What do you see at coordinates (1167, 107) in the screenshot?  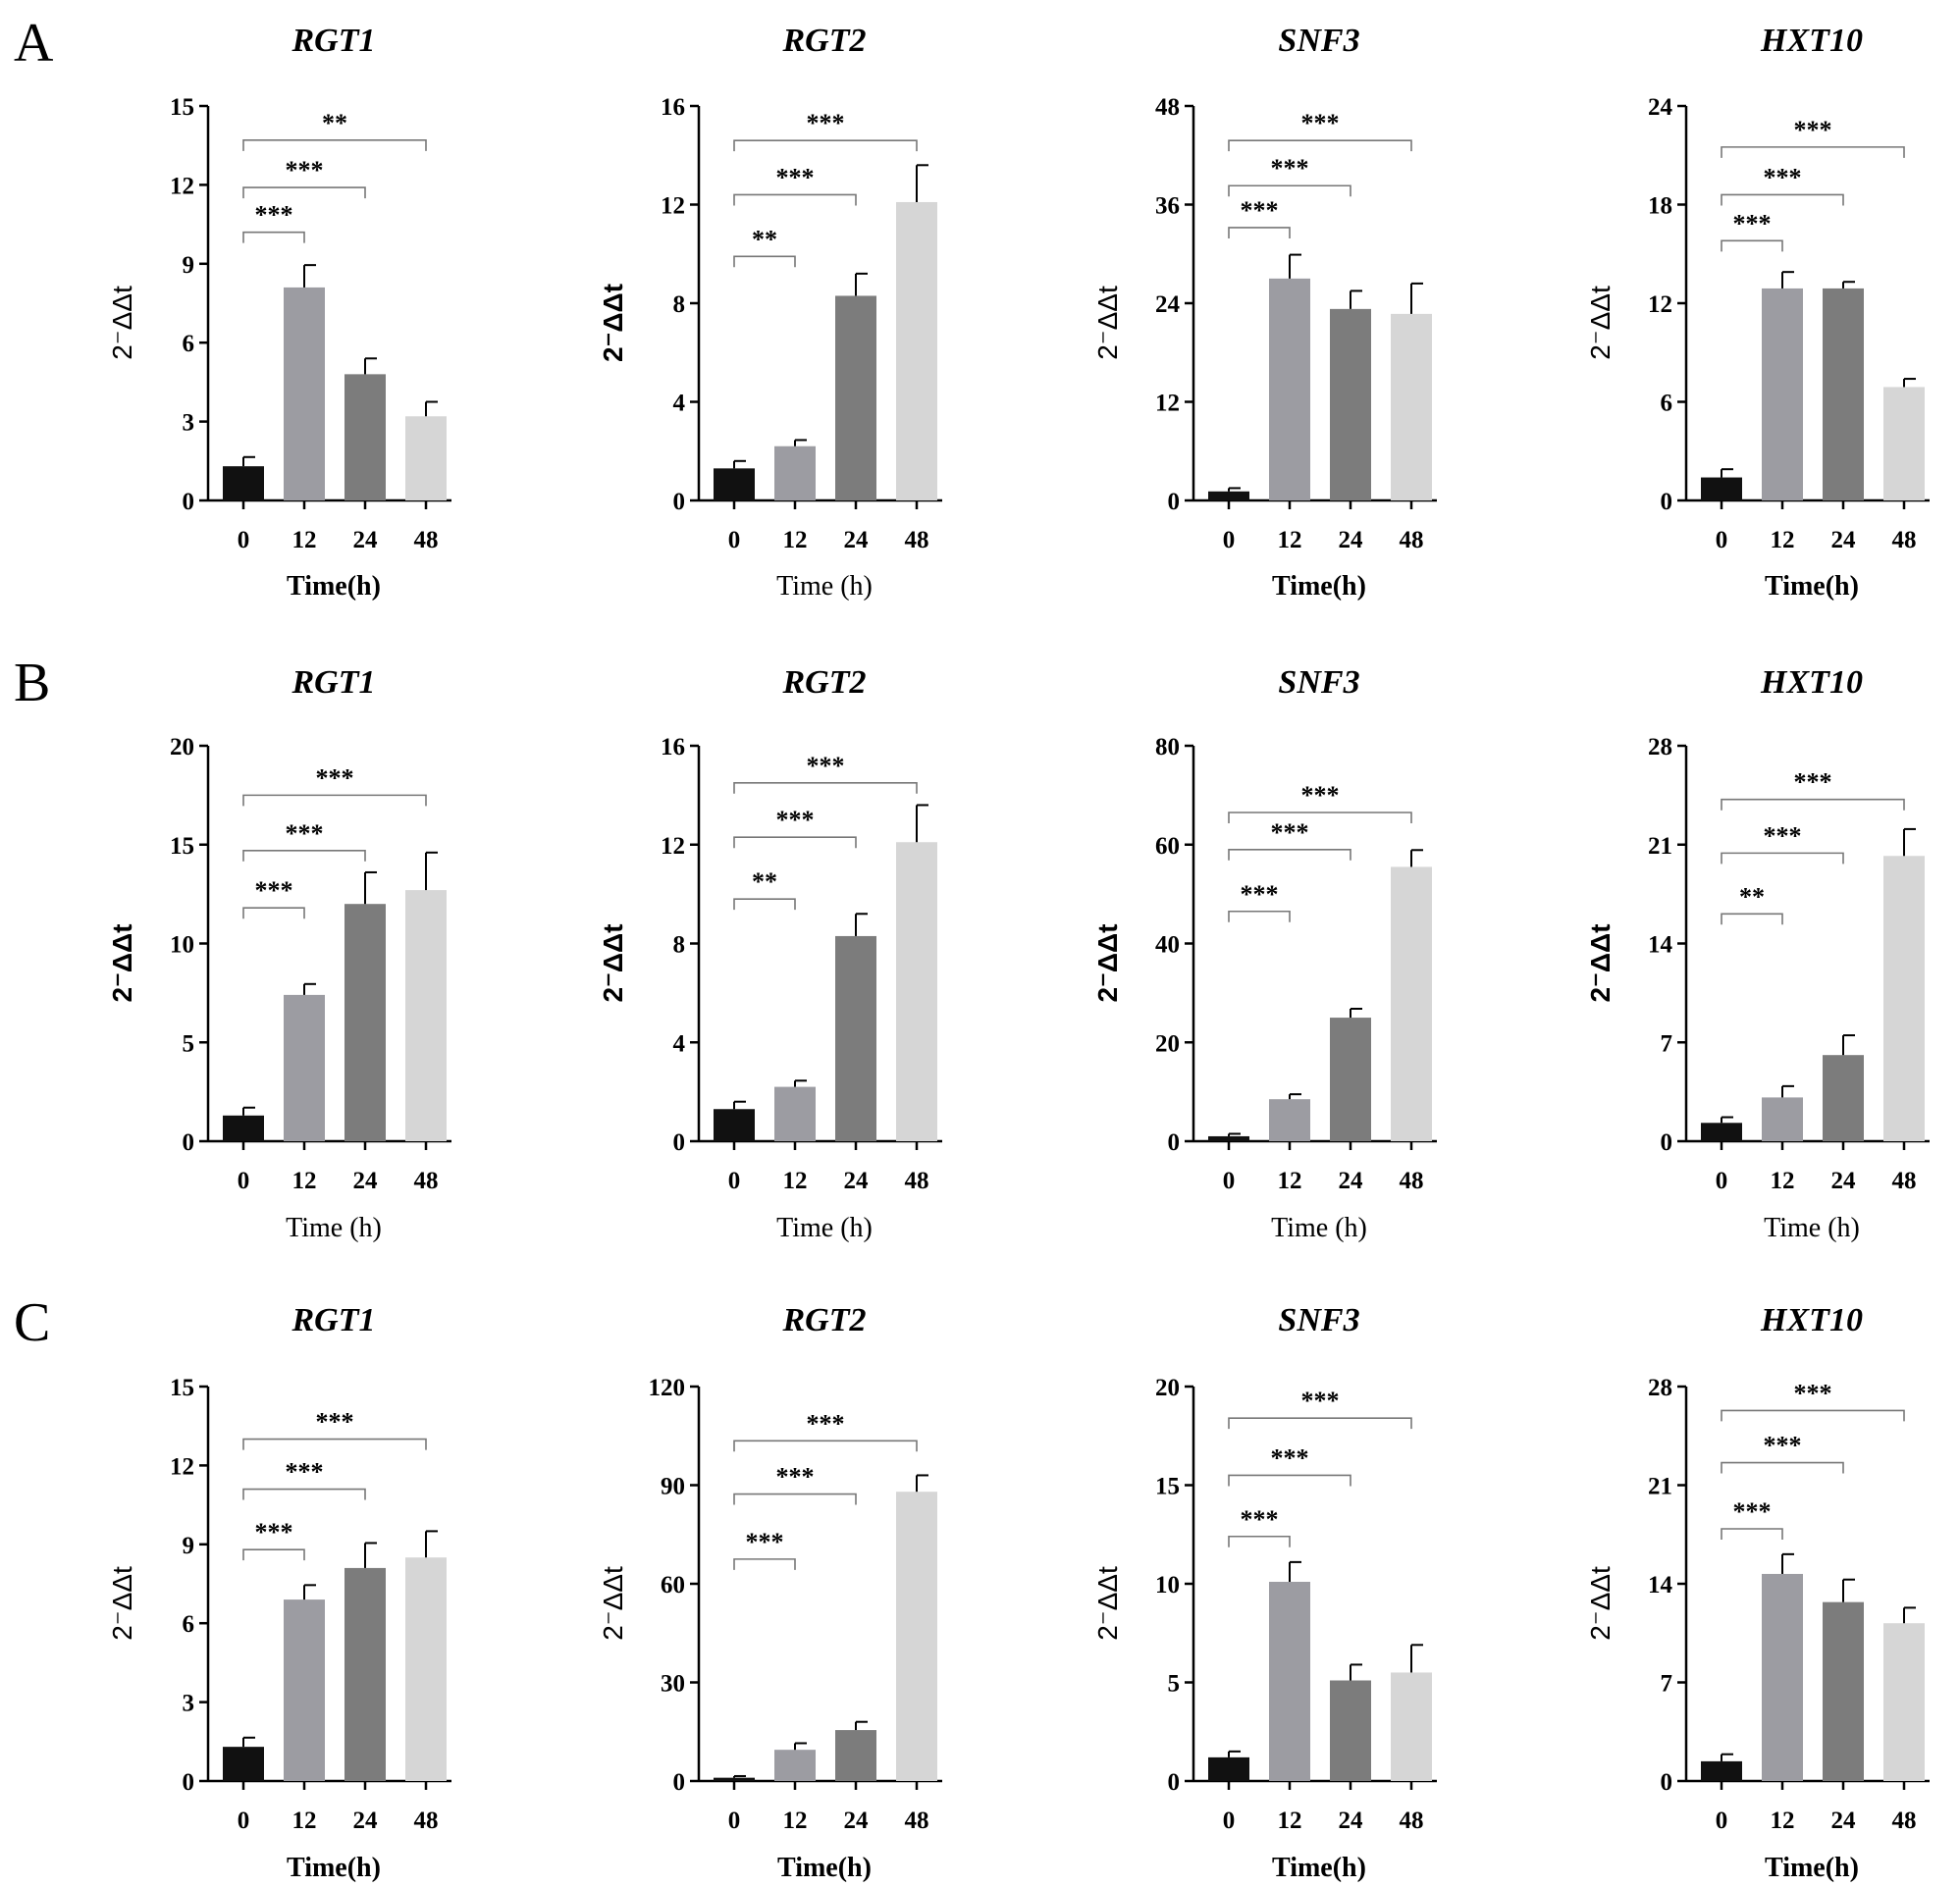 I see `y-tick-label: 48` at bounding box center [1167, 107].